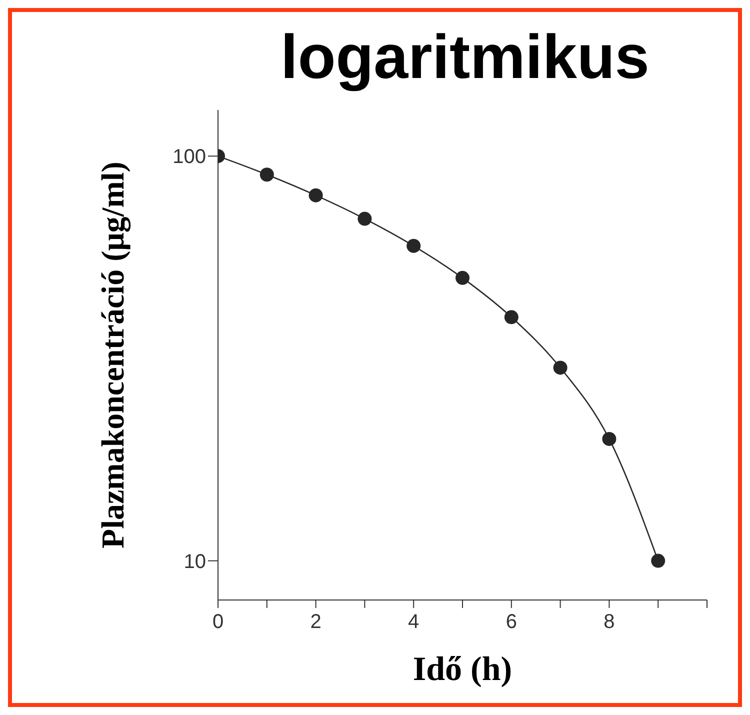 This screenshot has width=750, height=715. What do you see at coordinates (218, 622) in the screenshot?
I see `x-tick-label: 0` at bounding box center [218, 622].